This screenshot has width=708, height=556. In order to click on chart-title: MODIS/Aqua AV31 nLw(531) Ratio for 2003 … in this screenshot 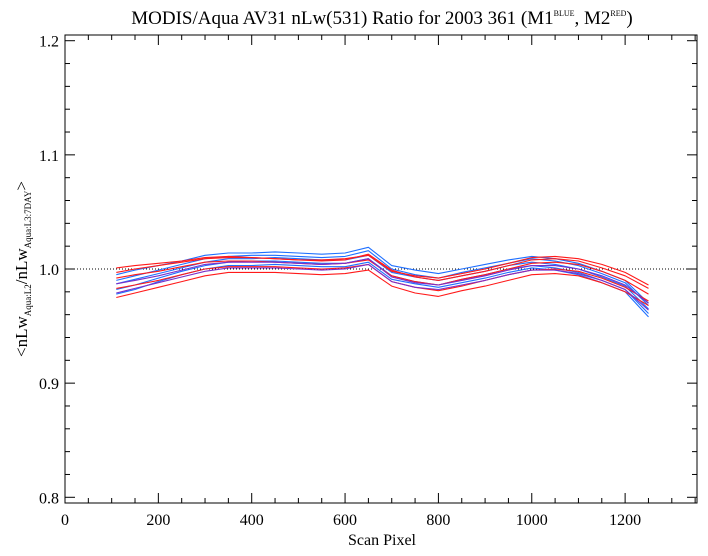, I will do `click(382, 18)`.